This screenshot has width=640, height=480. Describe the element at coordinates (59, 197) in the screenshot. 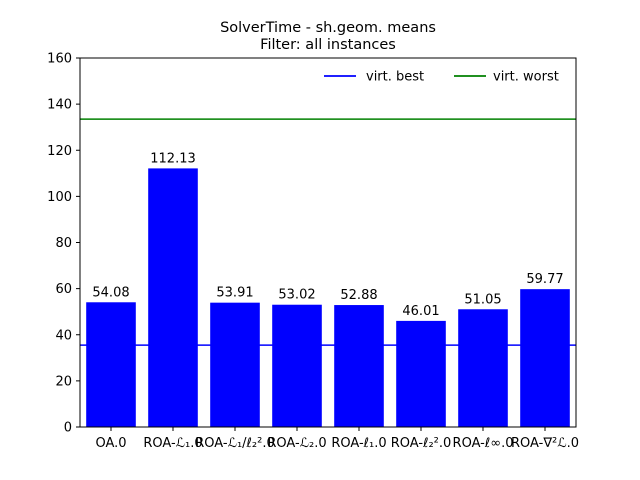

I see `y-tick-label-5: 100` at that location.